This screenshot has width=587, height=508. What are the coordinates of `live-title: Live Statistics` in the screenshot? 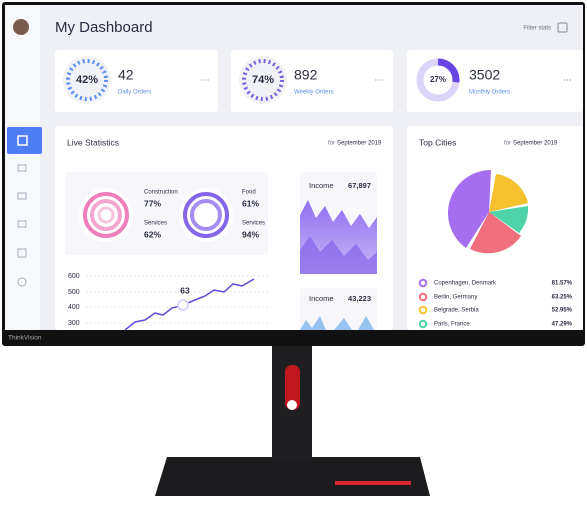 It's located at (93, 142).